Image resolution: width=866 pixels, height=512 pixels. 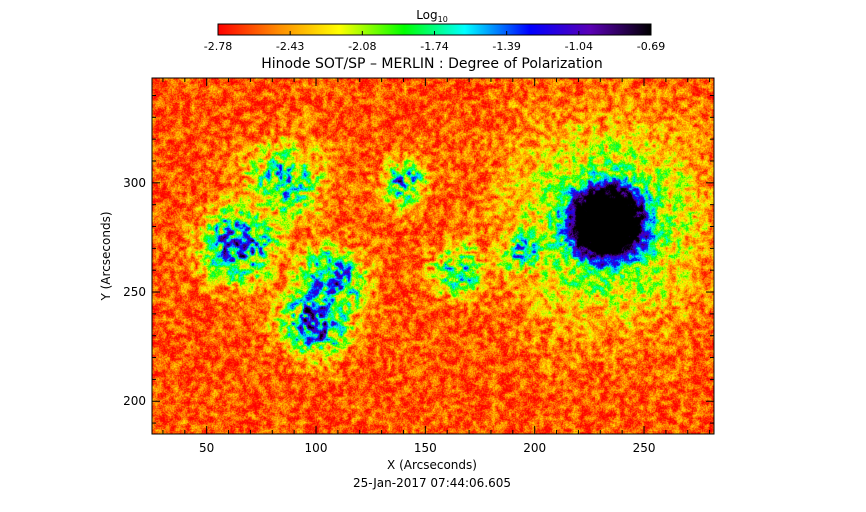 What do you see at coordinates (316, 448) in the screenshot?
I see `x-tick-label: 100` at bounding box center [316, 448].